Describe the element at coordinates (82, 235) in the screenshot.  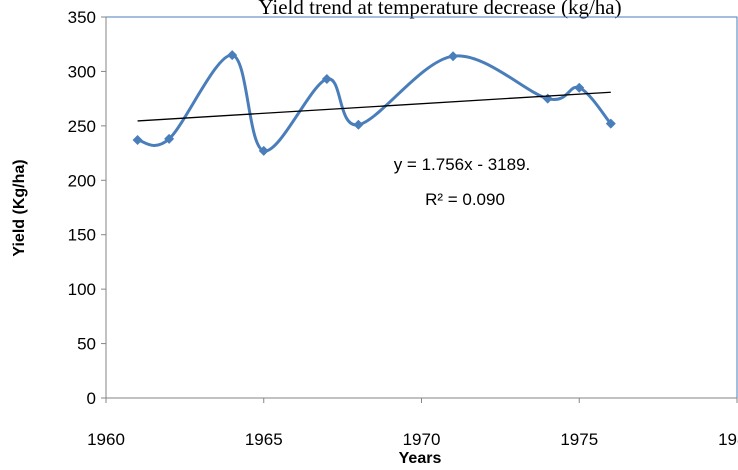
I see `y-tick-label: 150` at that location.